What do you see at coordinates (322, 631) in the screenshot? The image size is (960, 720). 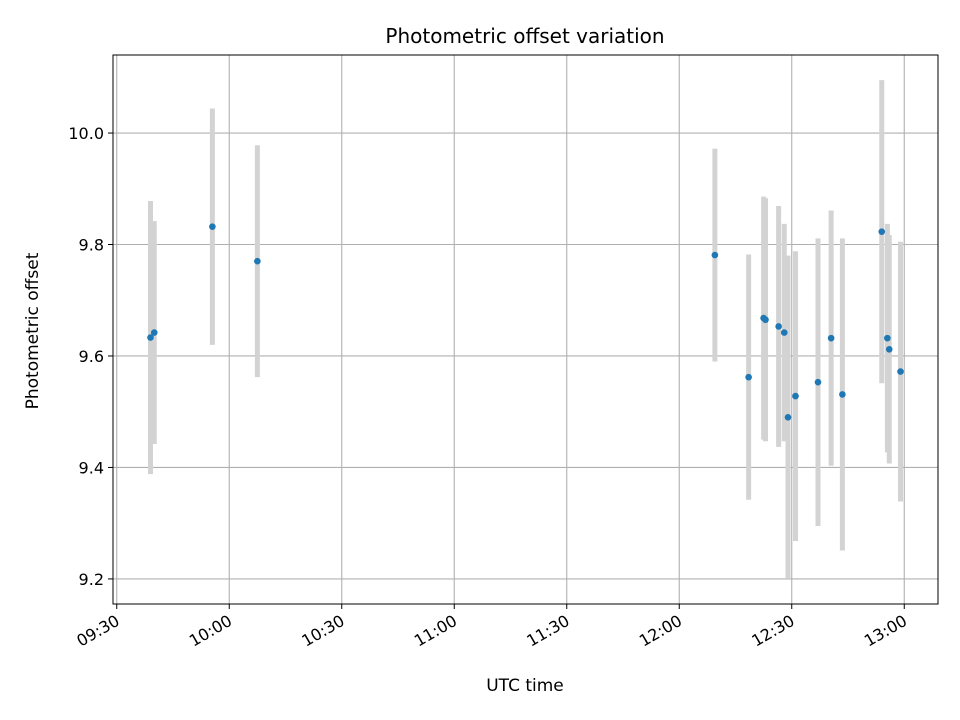 I see `x-tick-label: 10:30` at bounding box center [322, 631].